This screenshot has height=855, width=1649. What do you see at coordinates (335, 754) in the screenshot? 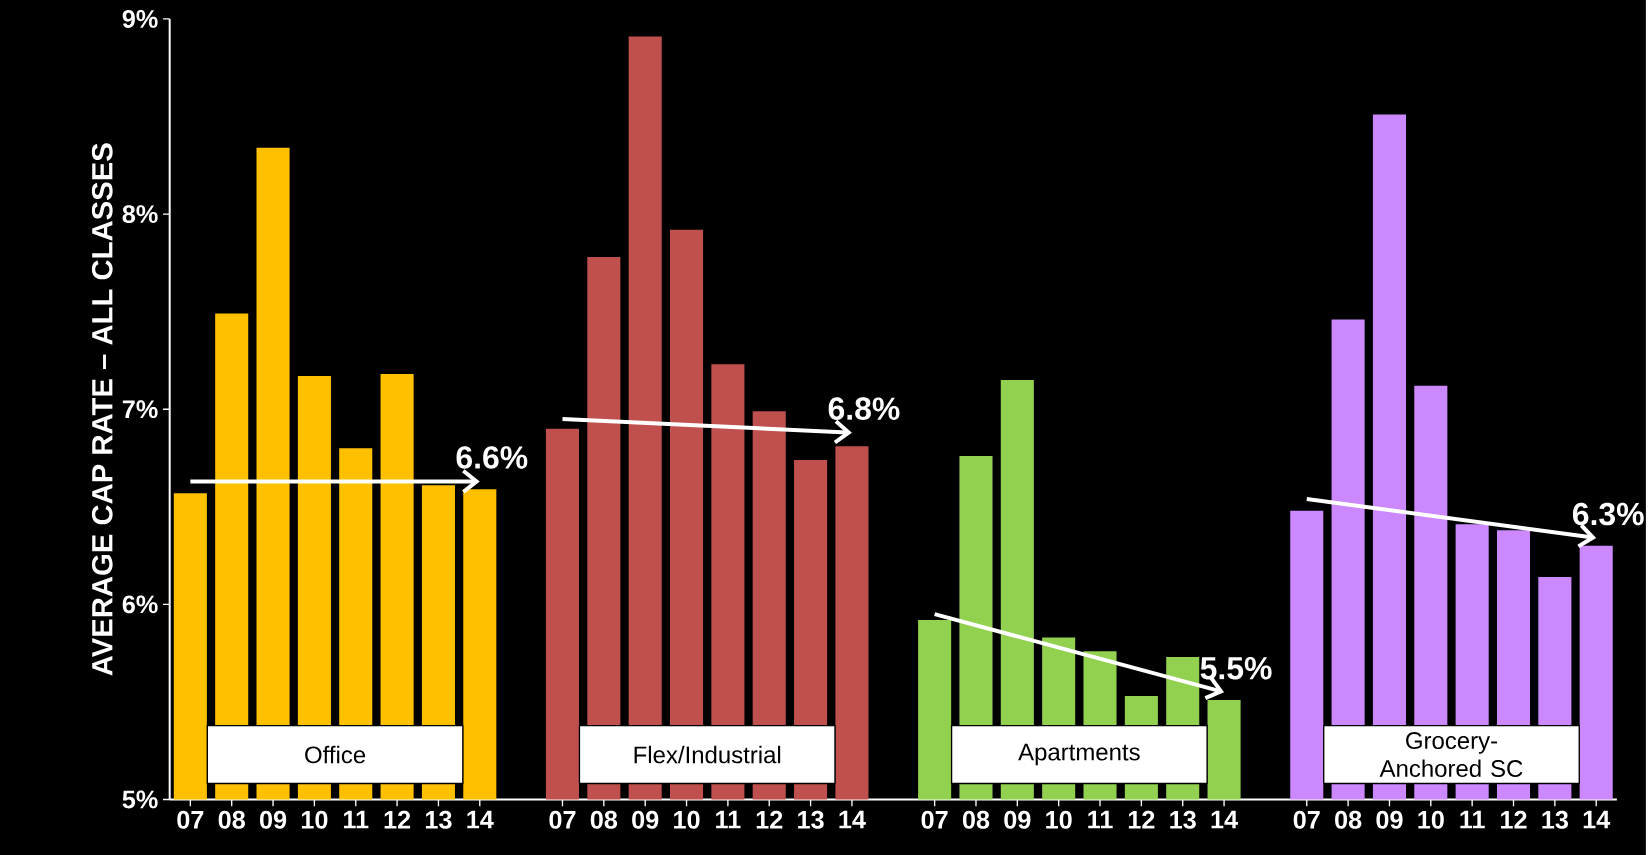
I see `annotation: Office` at bounding box center [335, 754].